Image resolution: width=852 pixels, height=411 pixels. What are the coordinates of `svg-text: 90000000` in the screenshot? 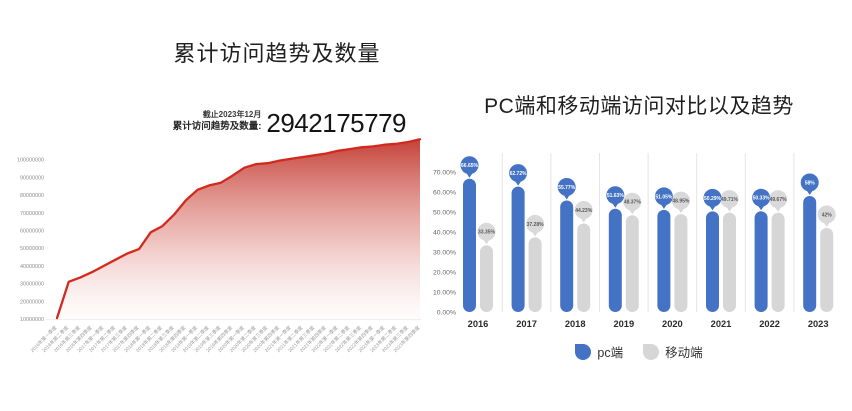 It's located at (32, 178).